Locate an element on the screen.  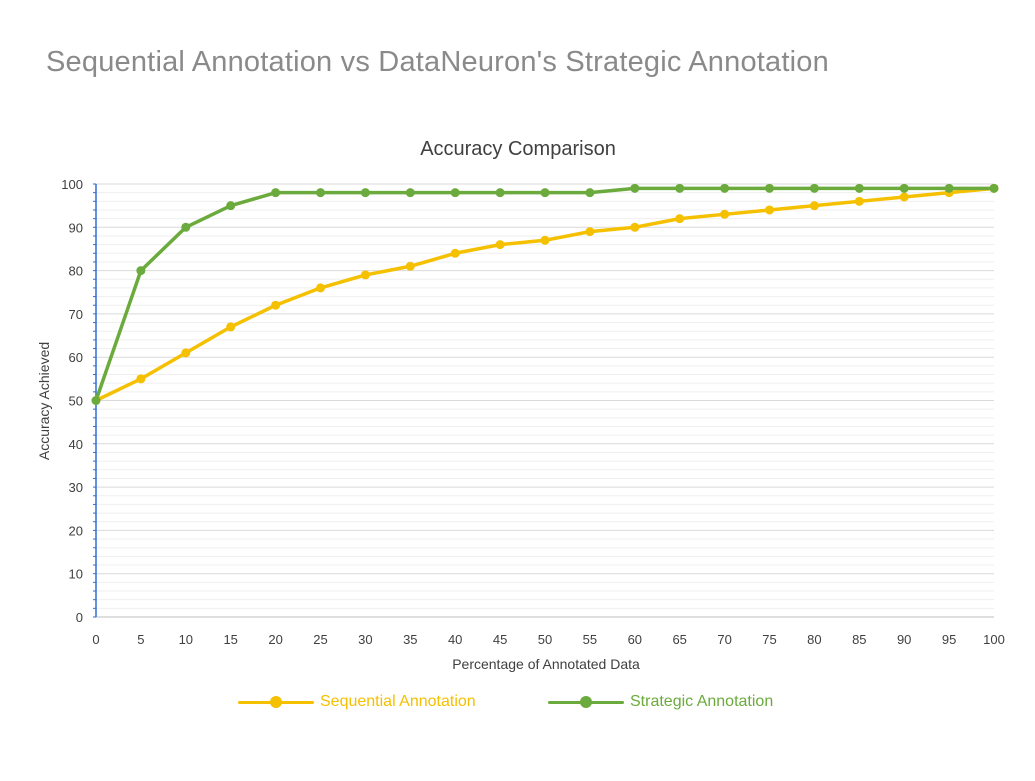
x-axis-title: Percentage of Annotated Data is located at coordinates (546, 664).